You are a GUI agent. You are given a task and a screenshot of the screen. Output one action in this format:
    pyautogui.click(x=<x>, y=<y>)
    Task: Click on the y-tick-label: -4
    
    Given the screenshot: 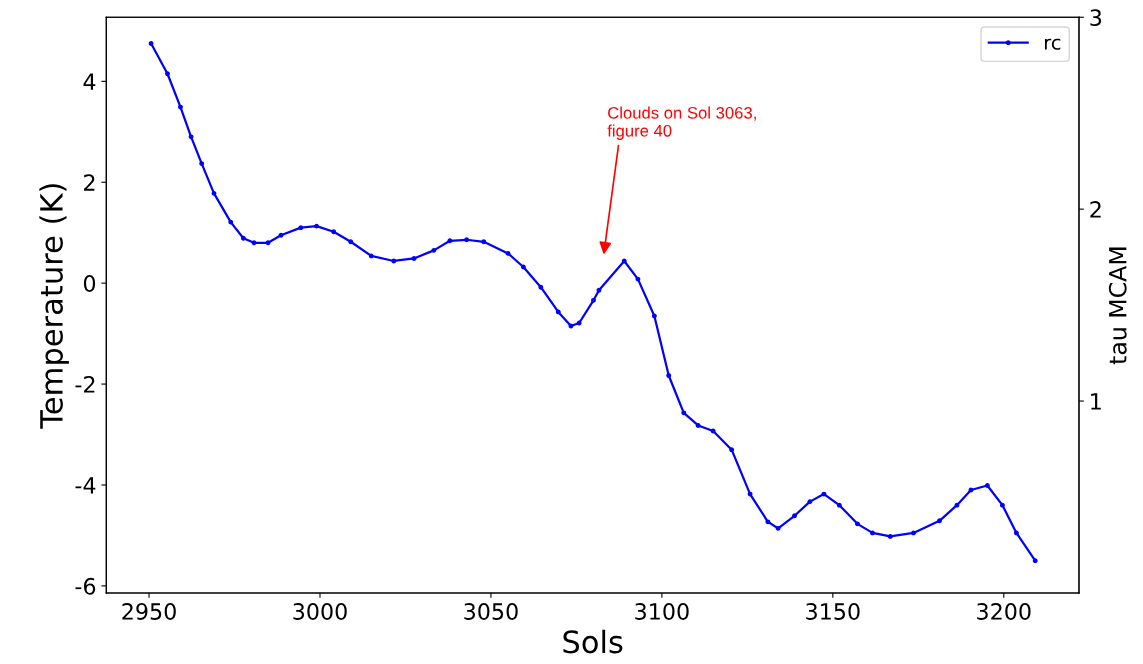 What is the action you would take?
    pyautogui.click(x=85, y=485)
    